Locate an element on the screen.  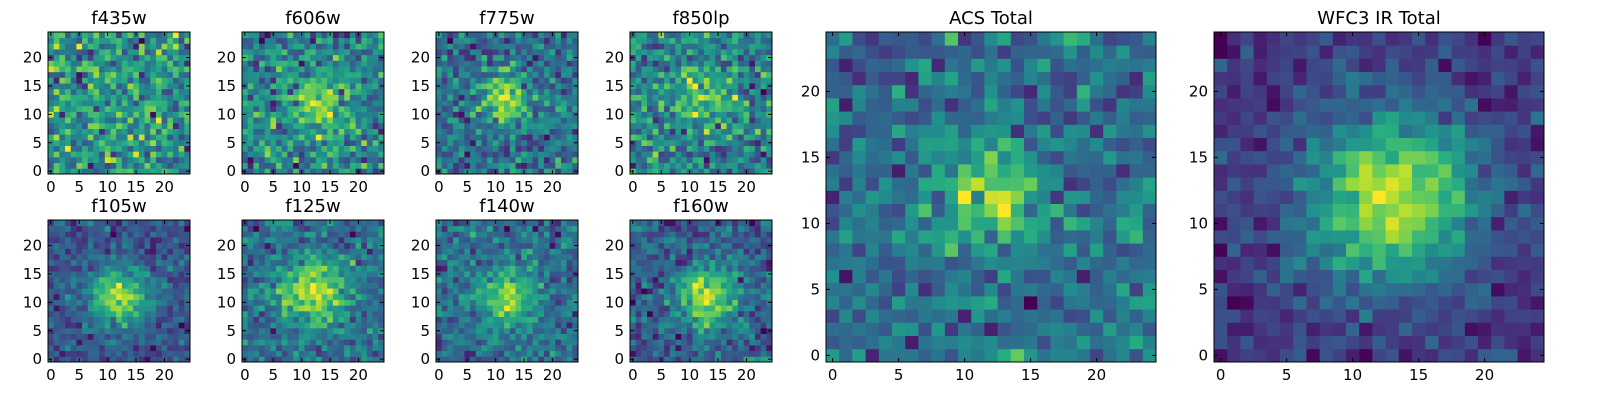
y-tick-label: 20 is located at coordinates (32, 246).